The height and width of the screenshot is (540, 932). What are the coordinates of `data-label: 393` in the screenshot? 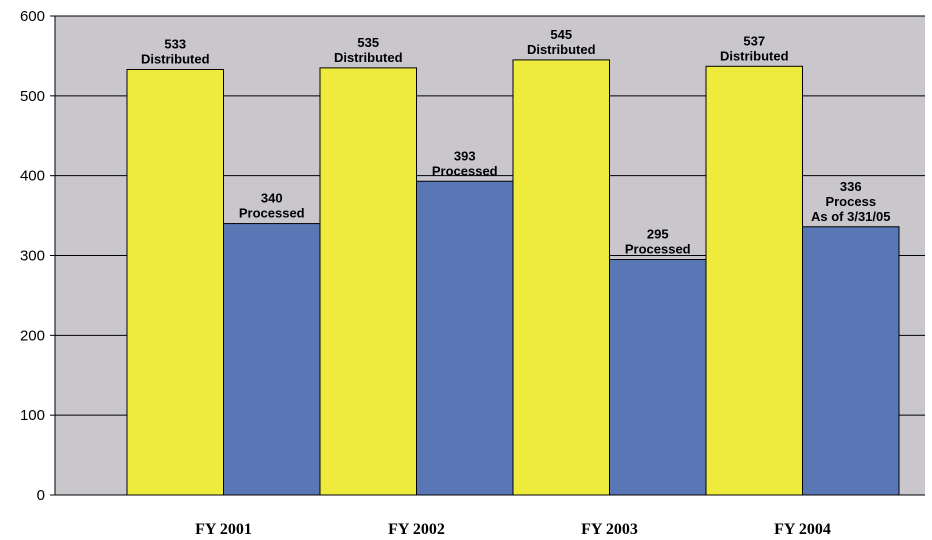 It's located at (465, 155).